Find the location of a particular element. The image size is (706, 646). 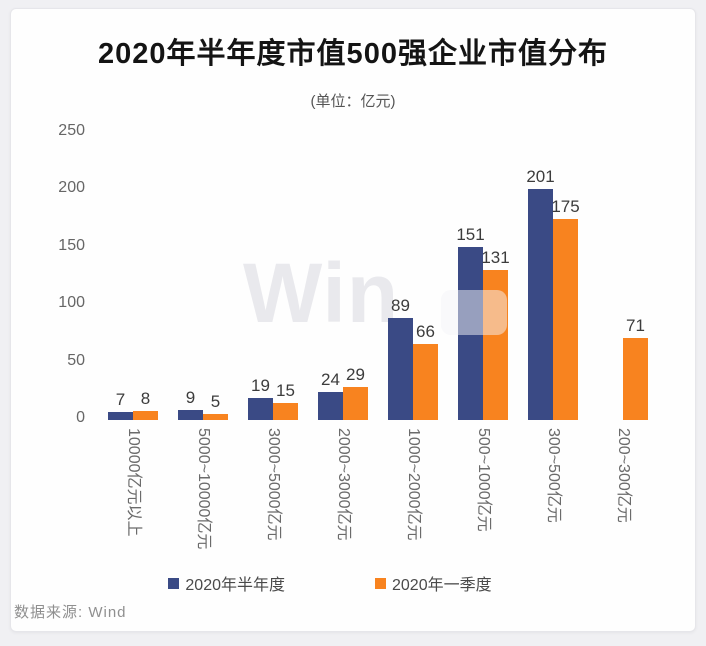

x-axis-tick-label: 5000~10000亿元 is located at coordinates (203, 489).